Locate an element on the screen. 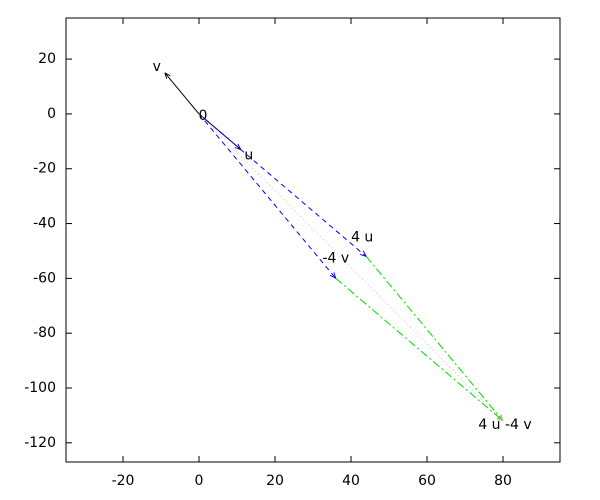  x-tick-label: 40 is located at coordinates (351, 481).